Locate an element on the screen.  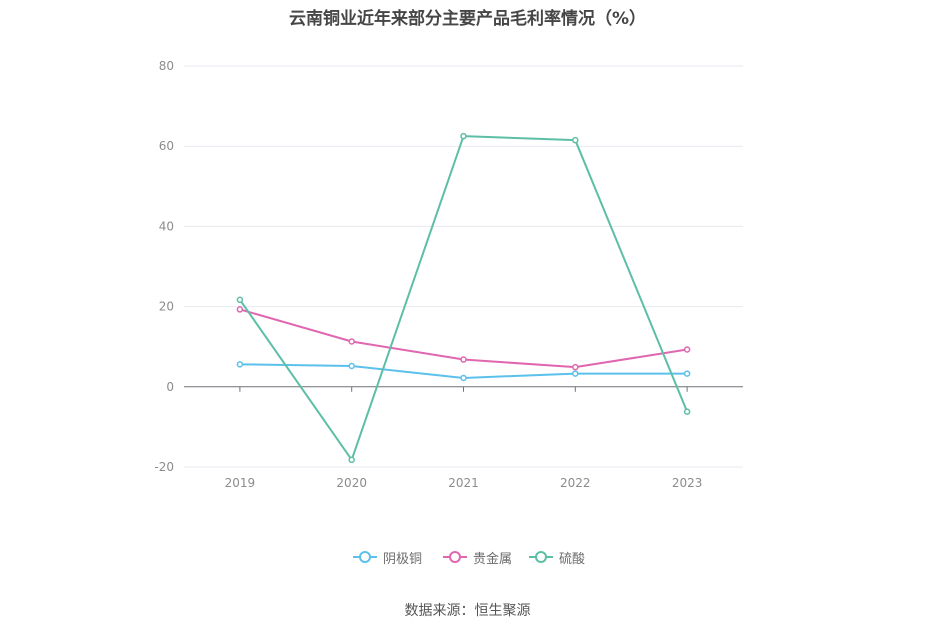
chart-title: 云南铜业近年来部分主要产品毛利率情况（%） is located at coordinates (467, 19).